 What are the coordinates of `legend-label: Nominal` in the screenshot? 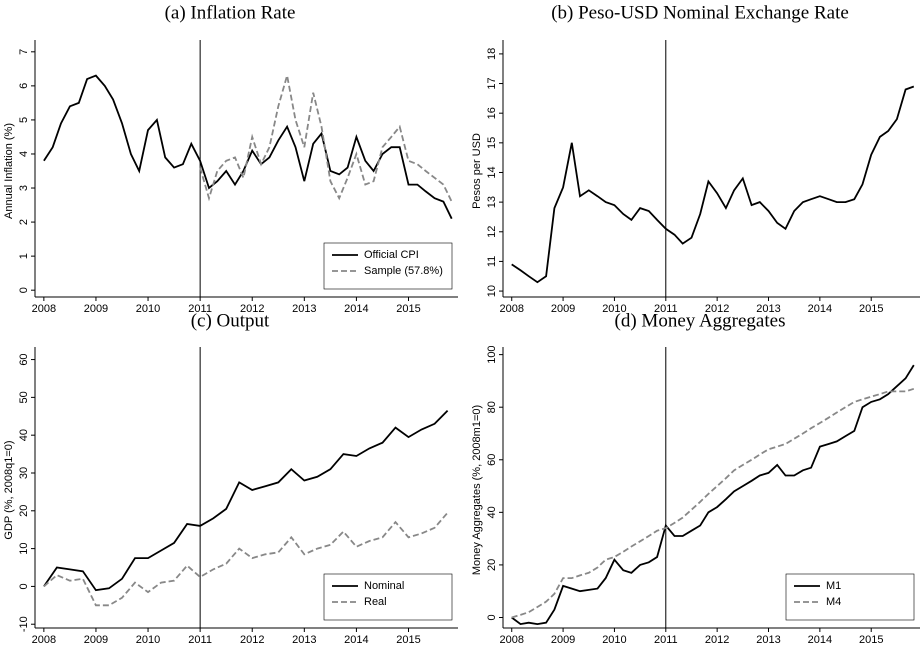 It's located at (384, 586).